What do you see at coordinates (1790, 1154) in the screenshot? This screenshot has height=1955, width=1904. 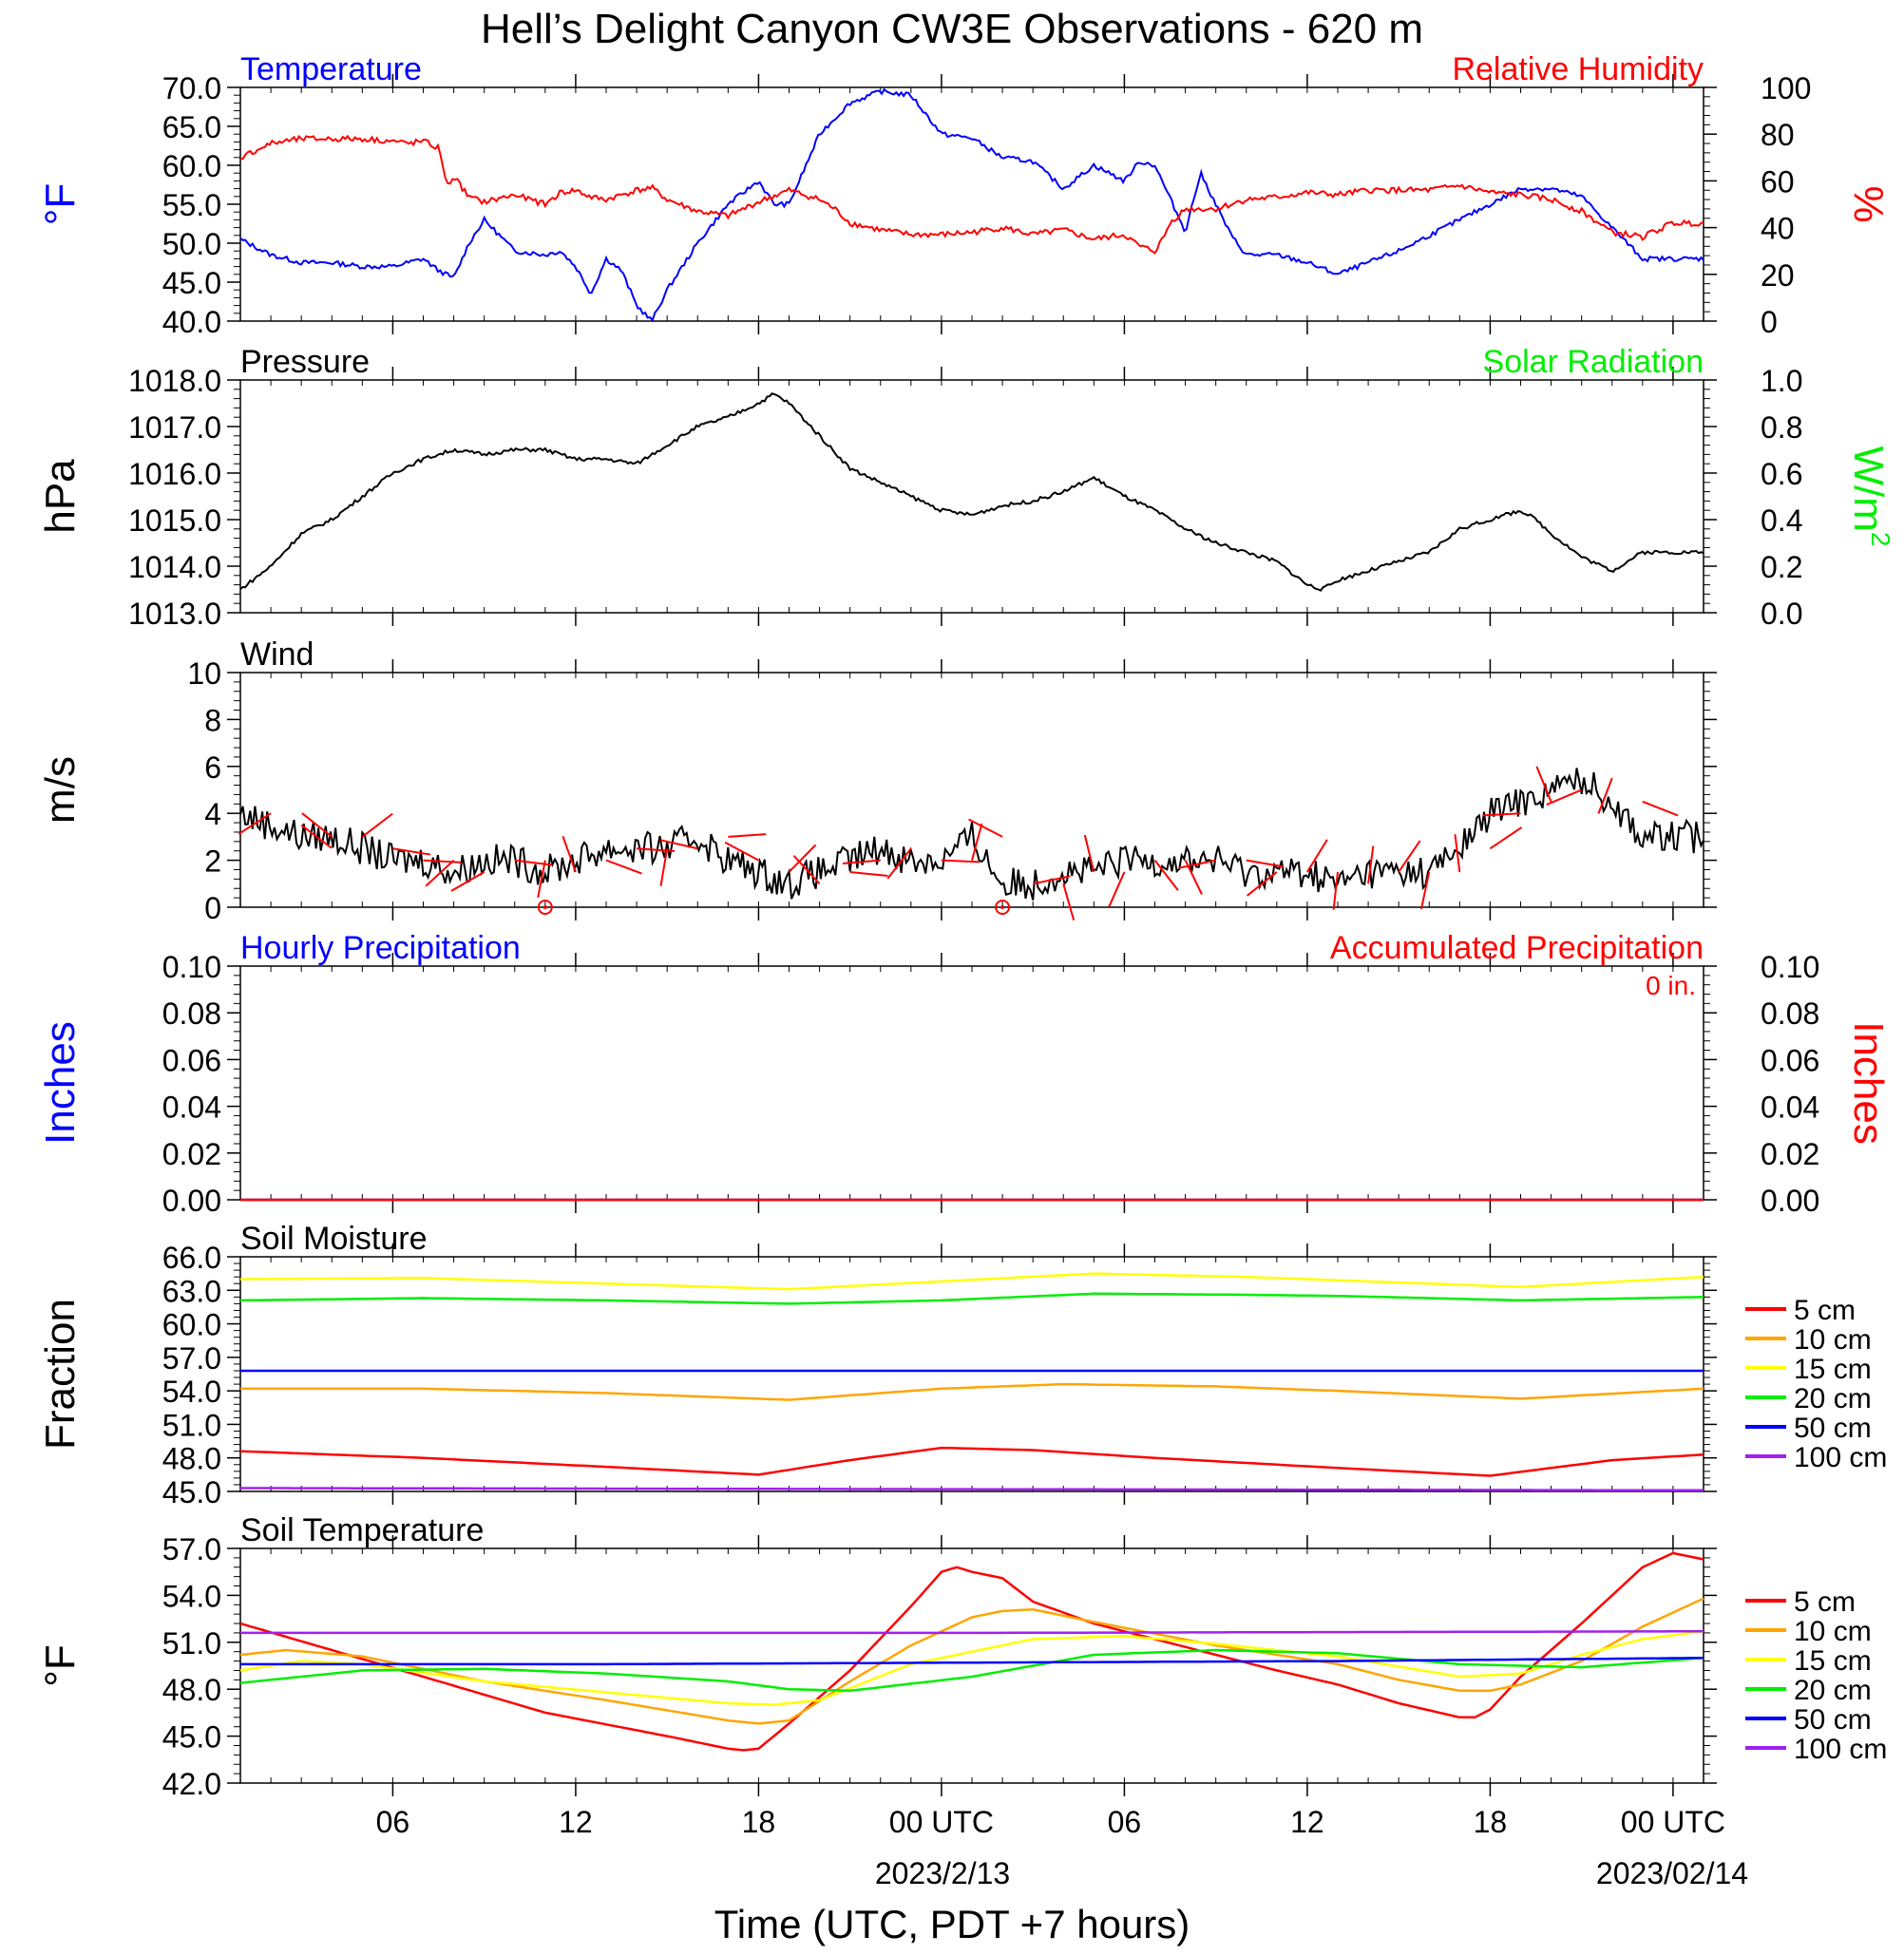 I see `y-right-tick-label: 0.02` at bounding box center [1790, 1154].